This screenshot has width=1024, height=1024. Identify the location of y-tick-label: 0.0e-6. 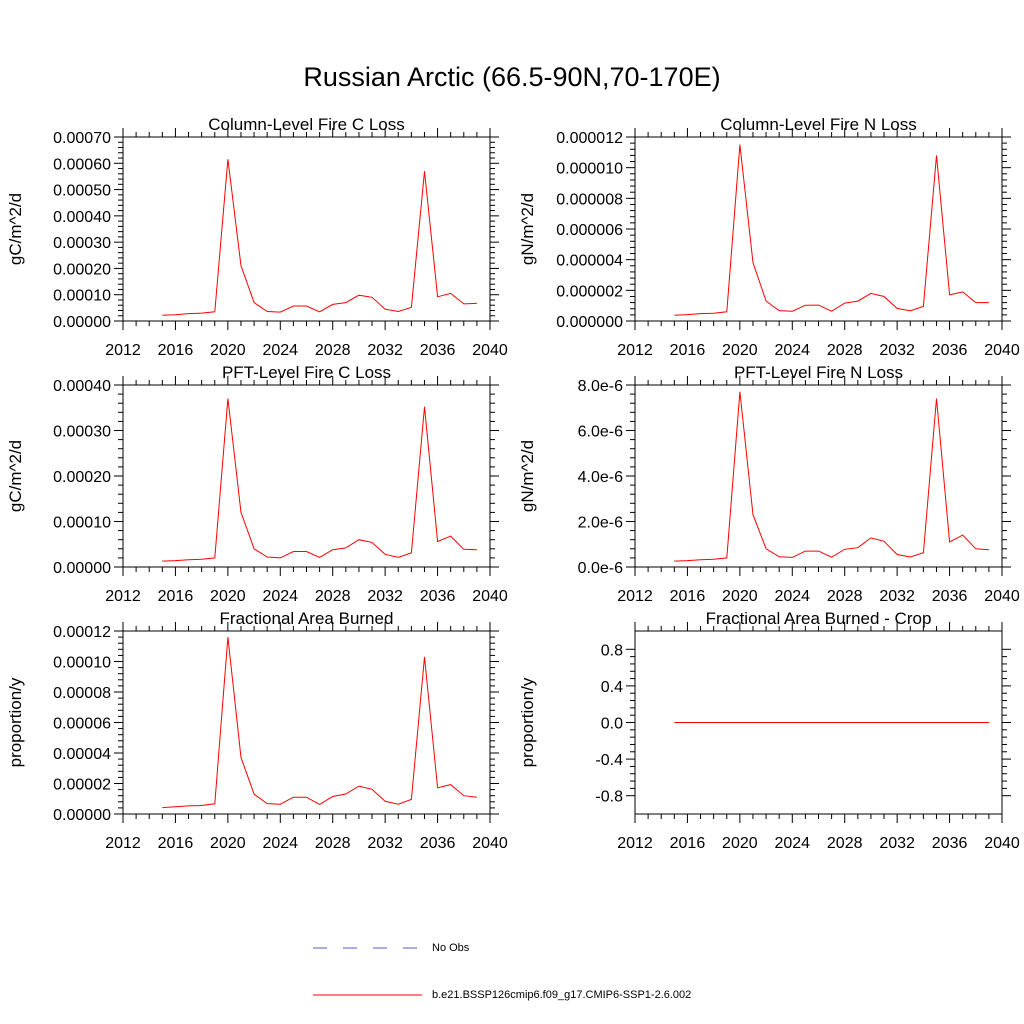
(600, 568).